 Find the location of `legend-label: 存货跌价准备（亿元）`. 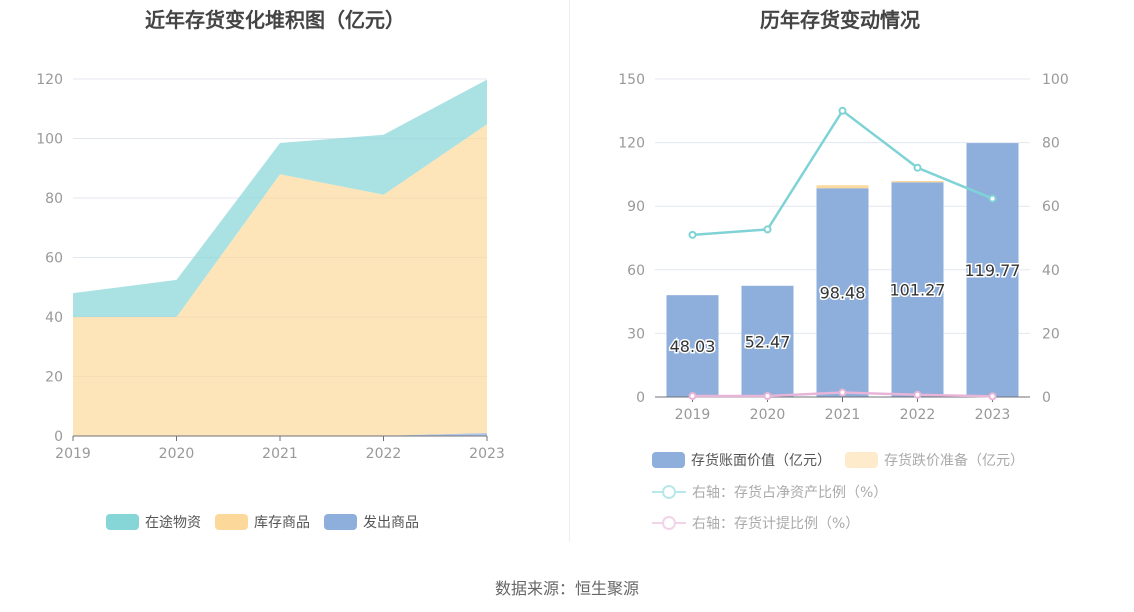

legend-label: 存货跌价准备（亿元） is located at coordinates (954, 461).